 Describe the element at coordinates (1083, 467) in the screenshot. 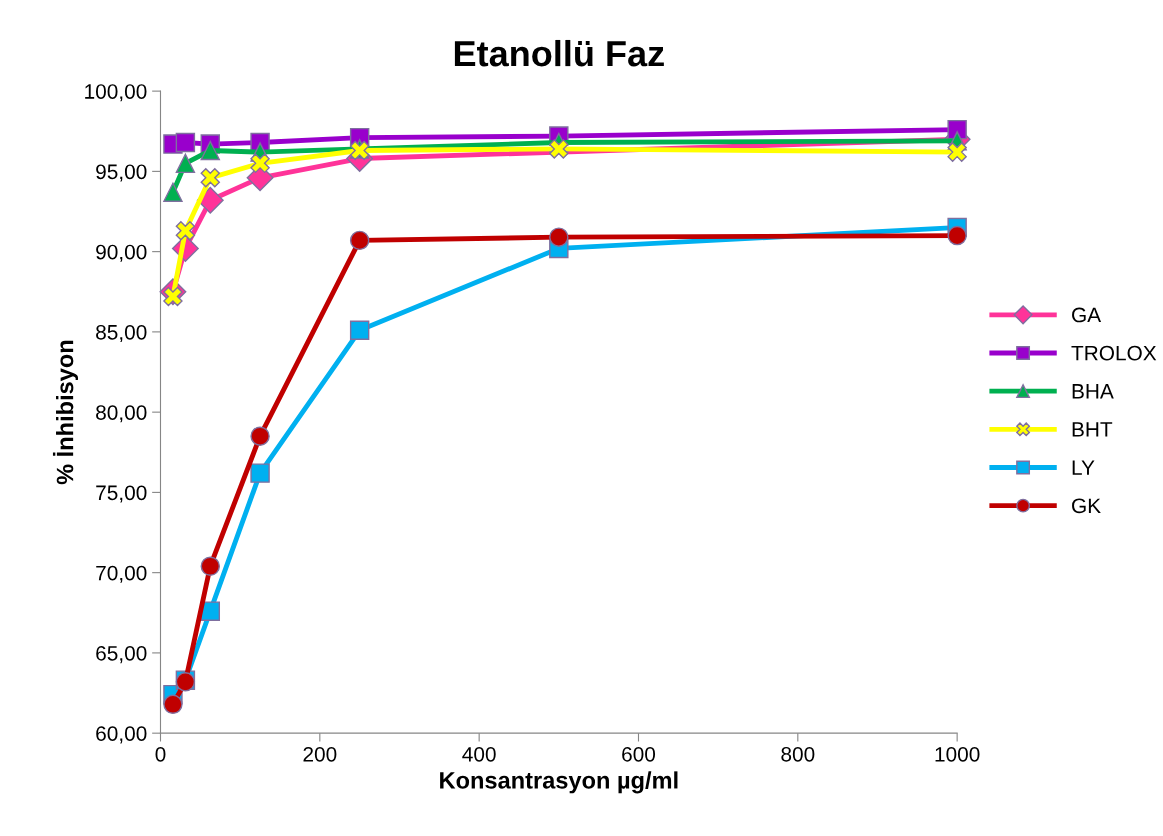

I see `legend-label: LY` at that location.